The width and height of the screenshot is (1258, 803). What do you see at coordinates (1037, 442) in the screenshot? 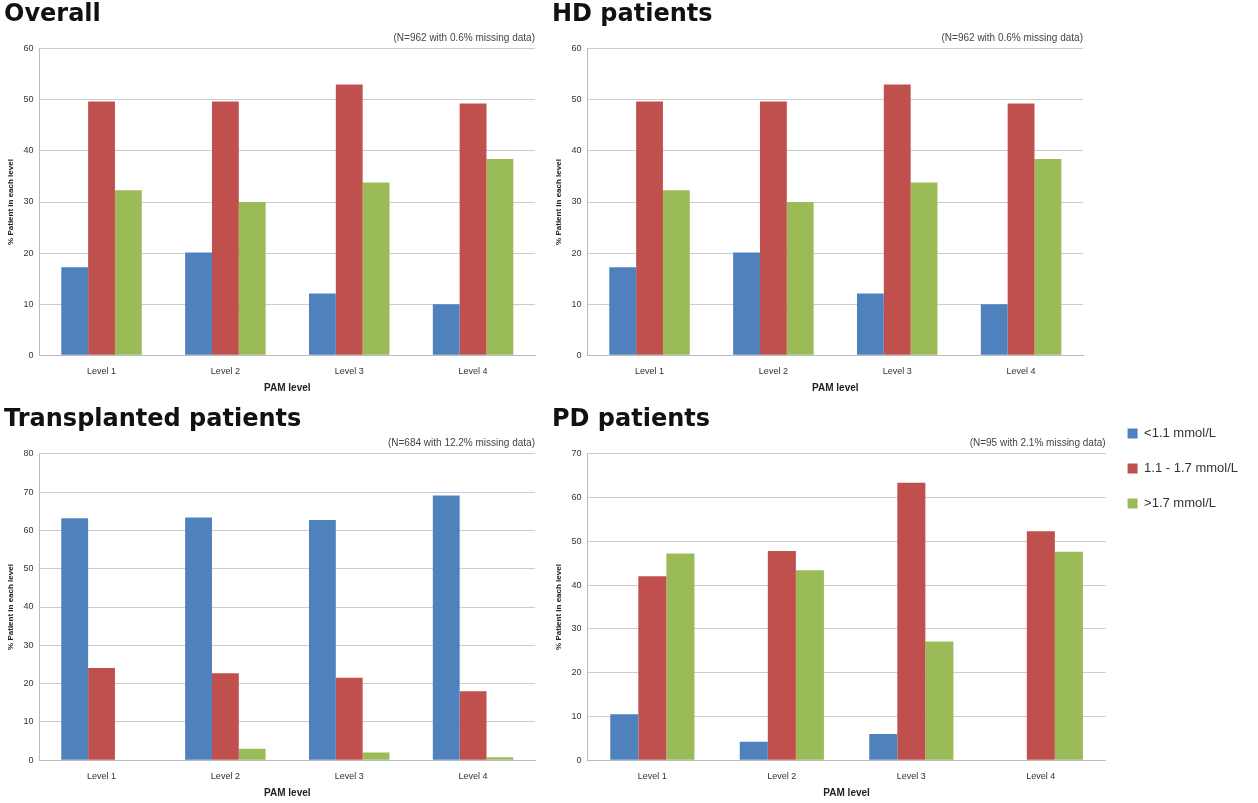
I see `chart-subtitle: (N=95 with 2.1% missing data)` at bounding box center [1037, 442].